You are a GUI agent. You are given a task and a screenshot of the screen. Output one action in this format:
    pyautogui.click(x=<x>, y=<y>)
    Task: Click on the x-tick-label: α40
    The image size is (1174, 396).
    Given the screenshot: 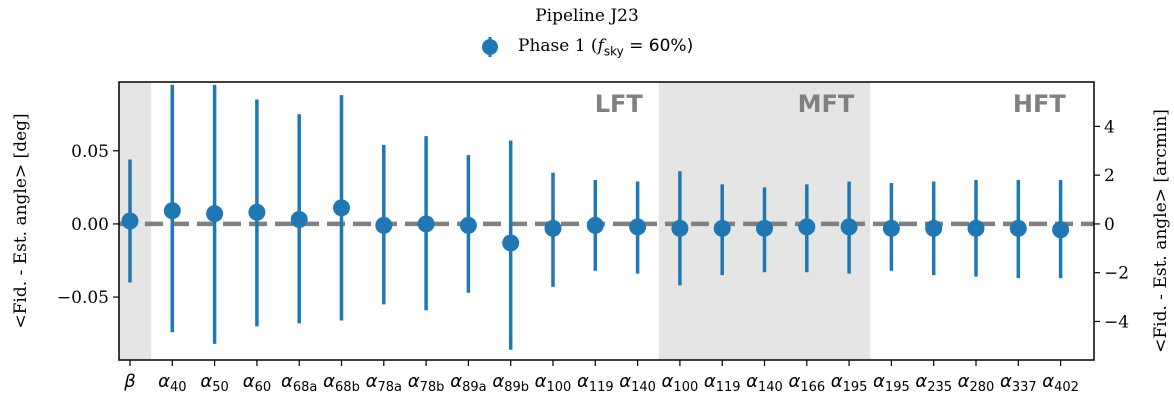 What is the action you would take?
    pyautogui.click(x=172, y=383)
    